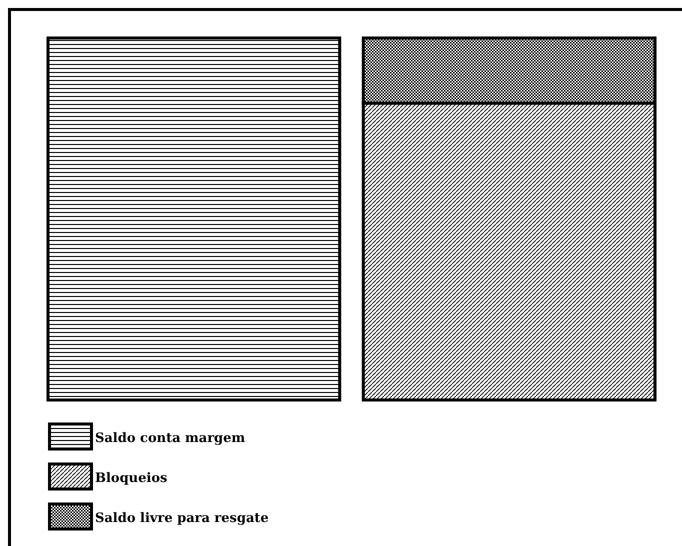 Image resolution: width=682 pixels, height=546 pixels. I want to click on legend-label: Saldo livre para resgate, so click(182, 518).